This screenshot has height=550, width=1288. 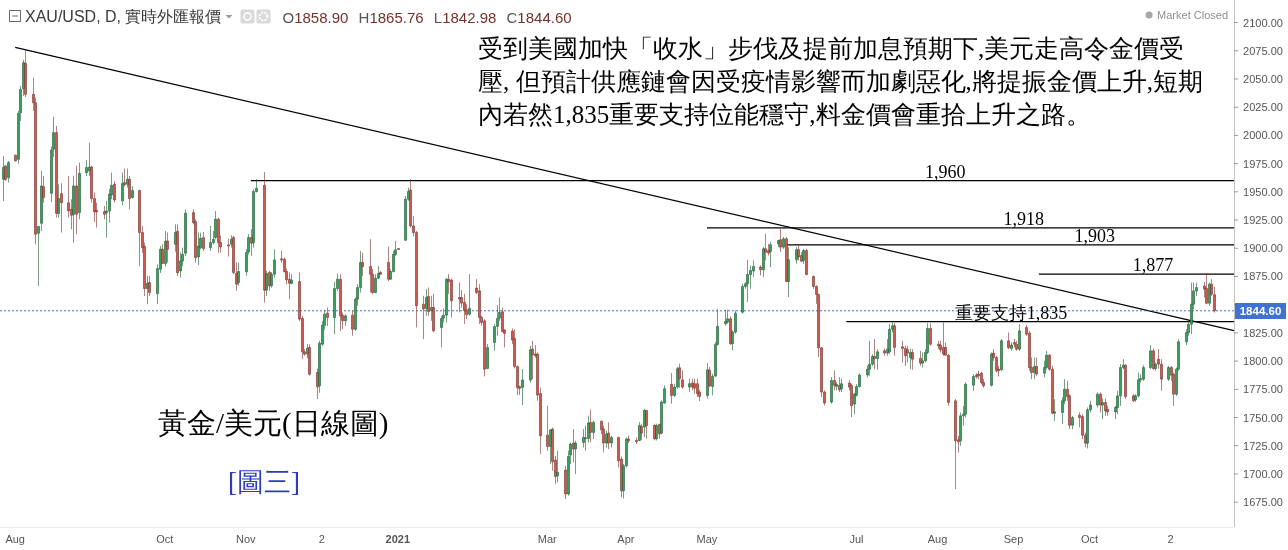 I want to click on y-tick-label: 1900.00, so click(x=1263, y=248).